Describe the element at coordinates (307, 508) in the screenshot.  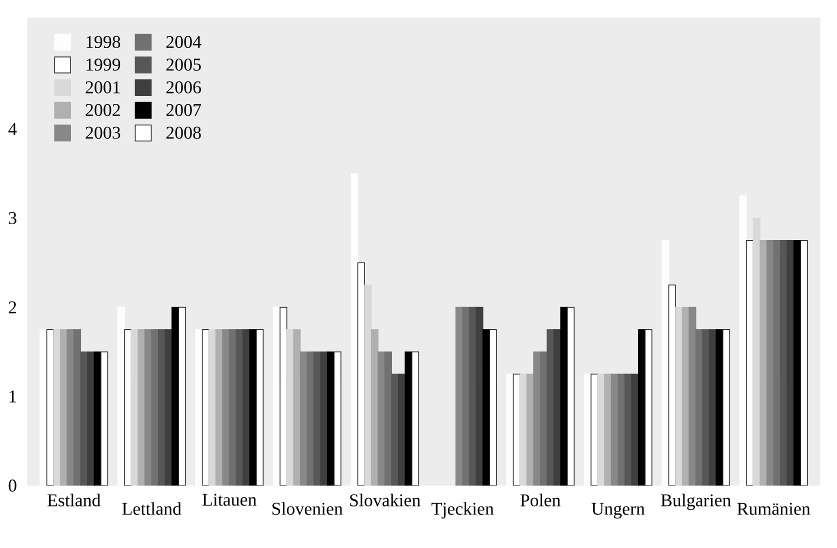
I see `x-tick-label: Slovenien` at that location.